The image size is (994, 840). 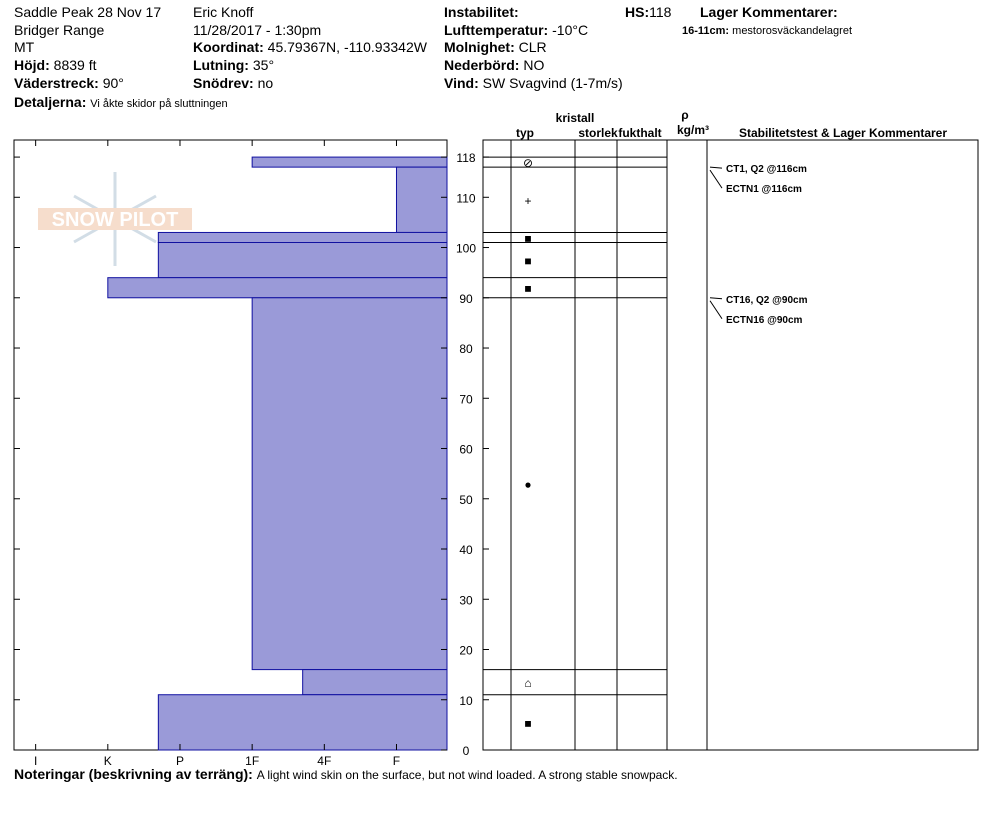 I want to click on test-label: CT16, Q2 @90cm, so click(x=767, y=300).